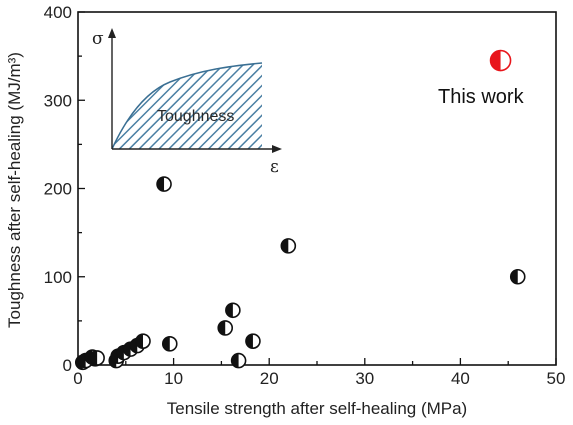 The image size is (573, 425). What do you see at coordinates (556, 378) in the screenshot?
I see `x-tick-label: 50` at bounding box center [556, 378].